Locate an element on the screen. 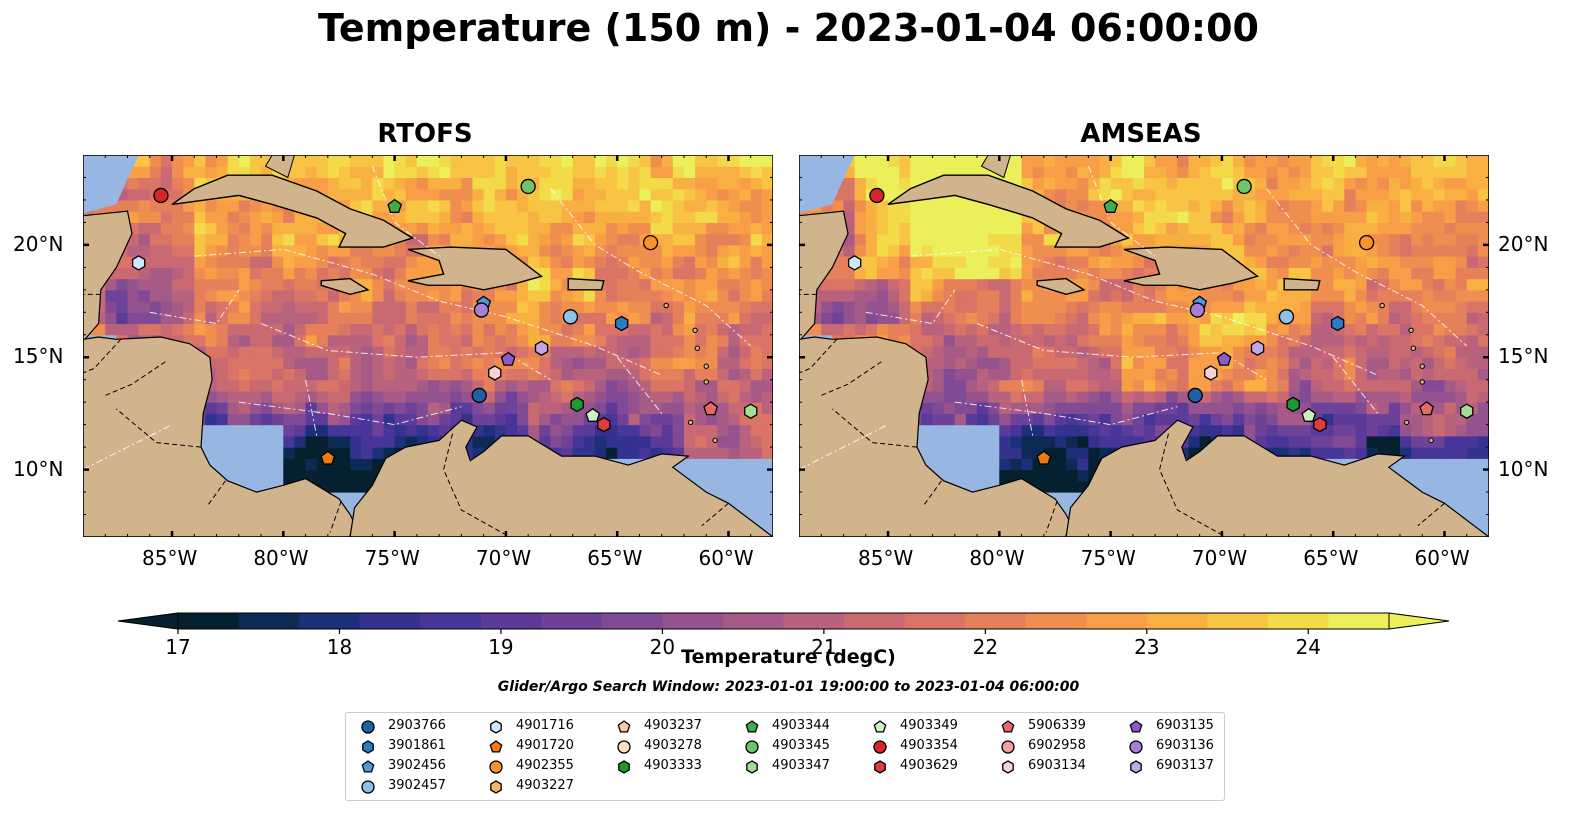 Image resolution: width=1577 pixels, height=827 pixels. legend-label: 2903766 is located at coordinates (417, 725).